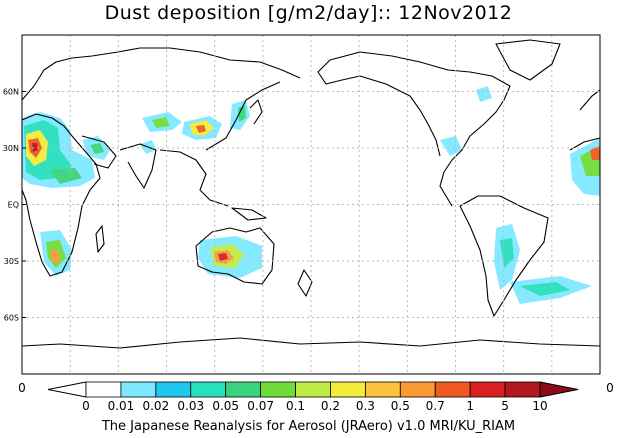 The width and height of the screenshot is (617, 438). What do you see at coordinates (86, 406) in the screenshot?
I see `colorbar-tick-label: 0` at bounding box center [86, 406].